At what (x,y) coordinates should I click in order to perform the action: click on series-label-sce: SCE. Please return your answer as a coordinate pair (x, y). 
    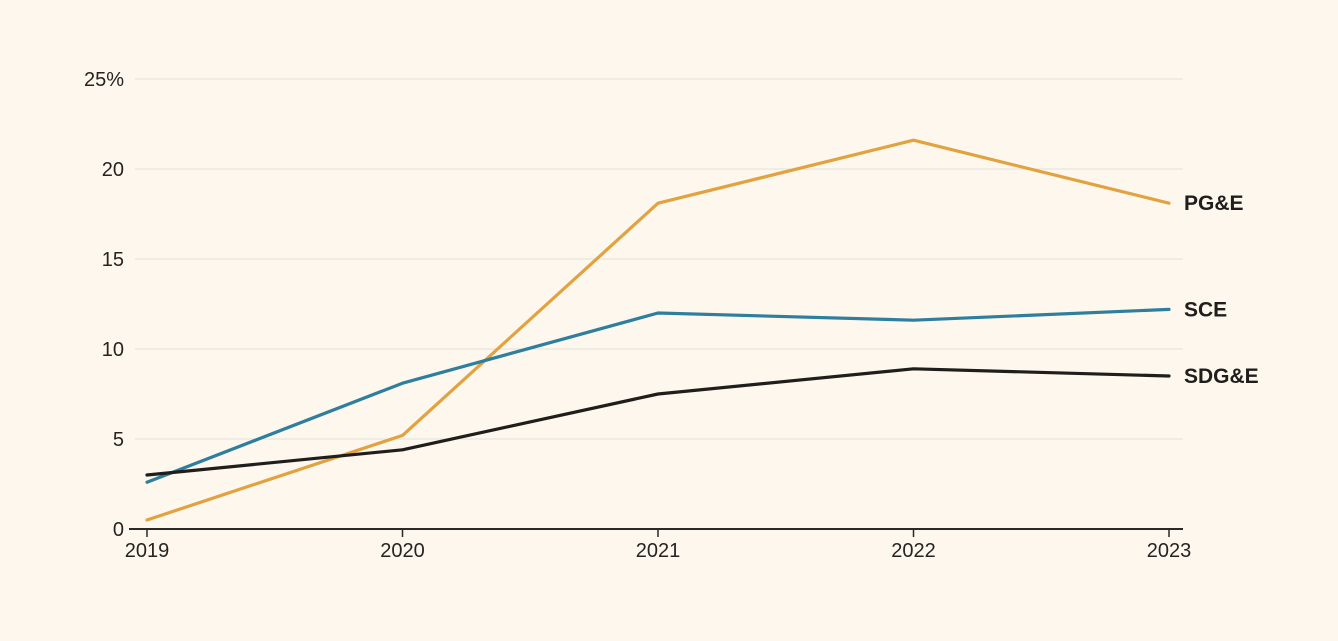
    Looking at the image, I should click on (1205, 309).